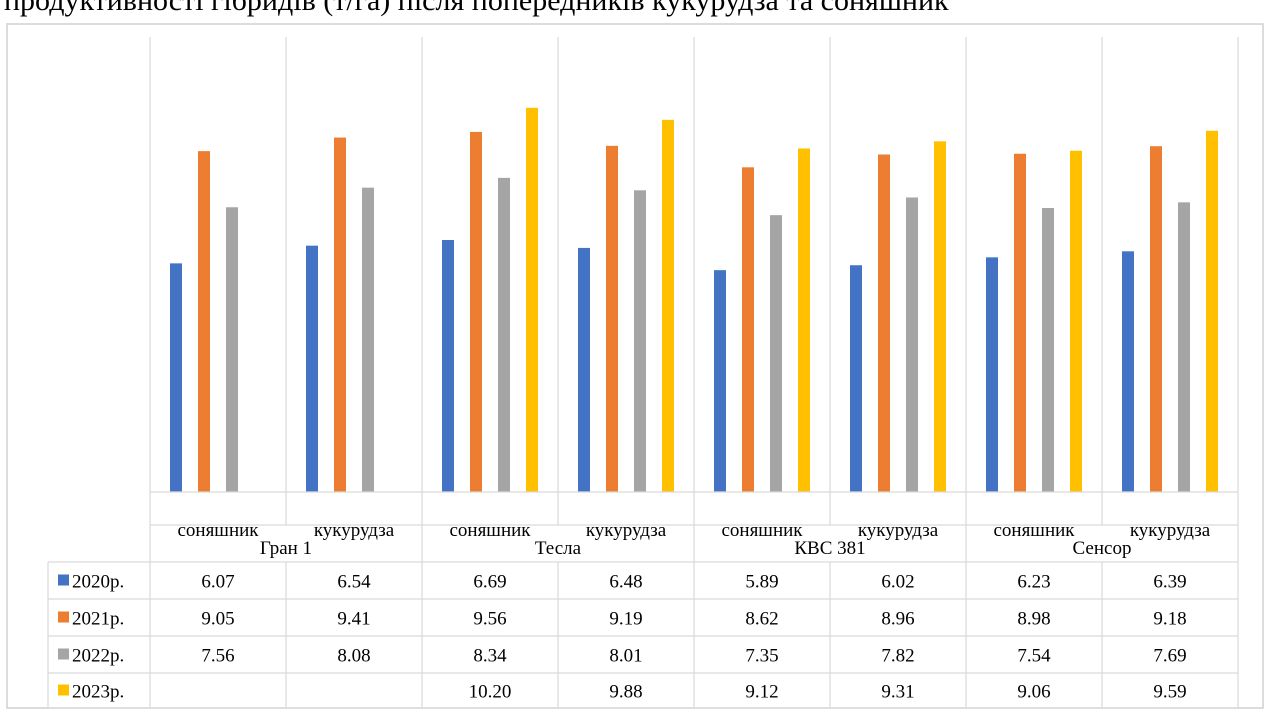  I want to click on table-cell: 6.69, so click(489, 582).